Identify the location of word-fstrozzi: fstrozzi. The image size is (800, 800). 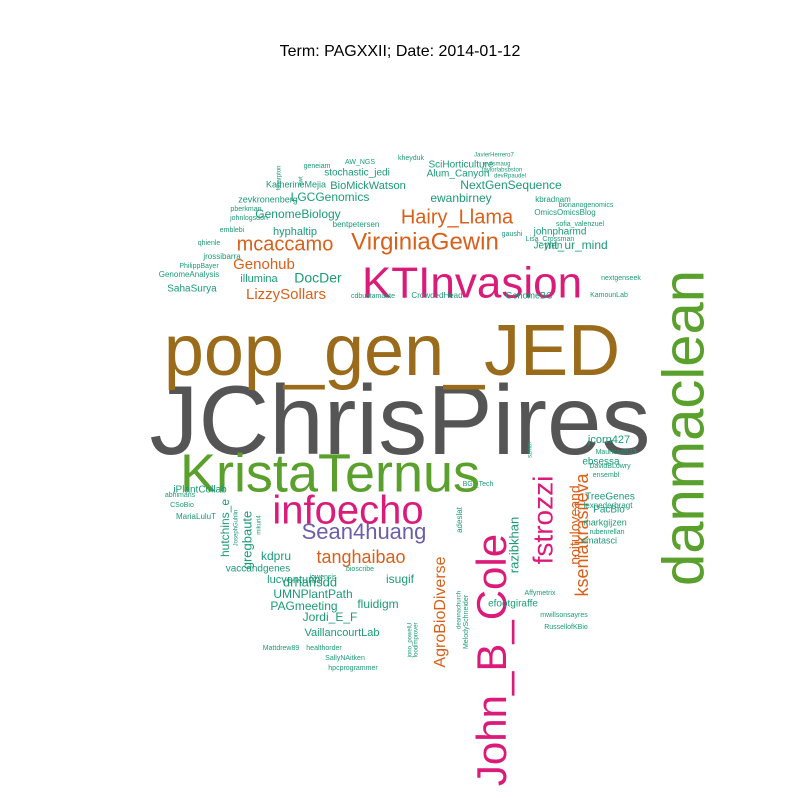
(542, 520).